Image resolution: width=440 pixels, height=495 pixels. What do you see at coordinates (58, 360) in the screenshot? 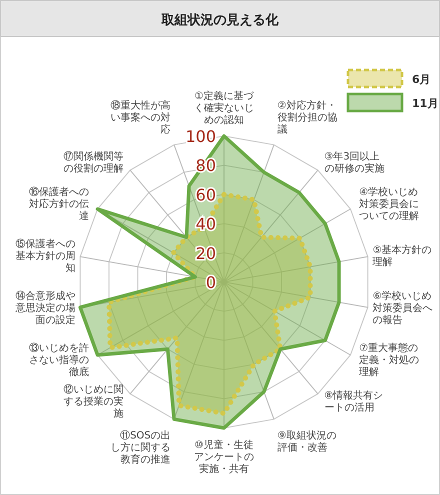
I see `spoke-label: ⑬いじめを許さない指導の徹底` at bounding box center [58, 360].